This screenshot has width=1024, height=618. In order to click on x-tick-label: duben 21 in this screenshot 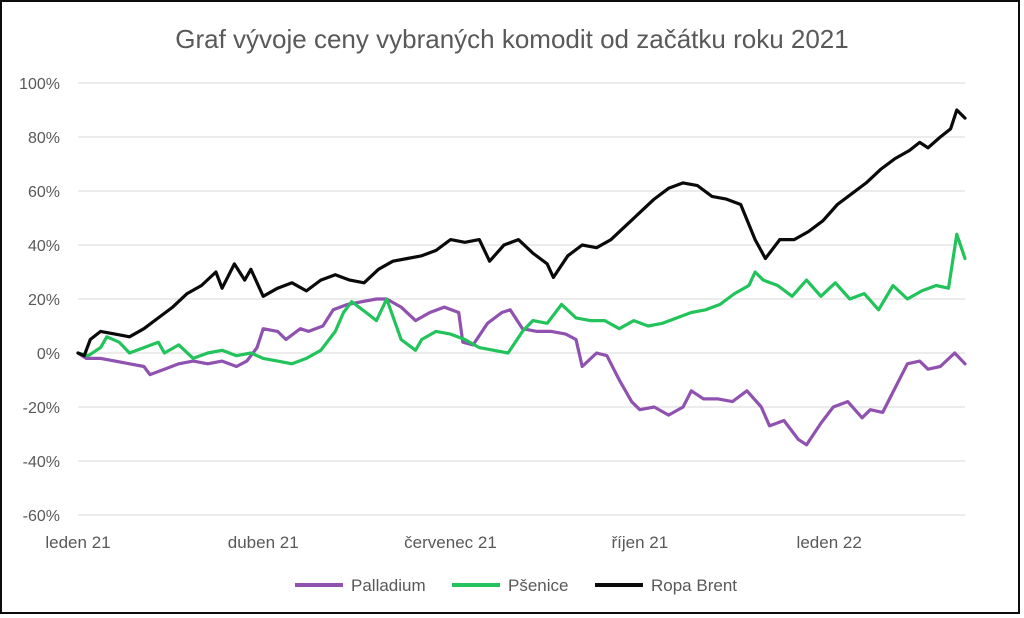, I will do `click(263, 542)`.